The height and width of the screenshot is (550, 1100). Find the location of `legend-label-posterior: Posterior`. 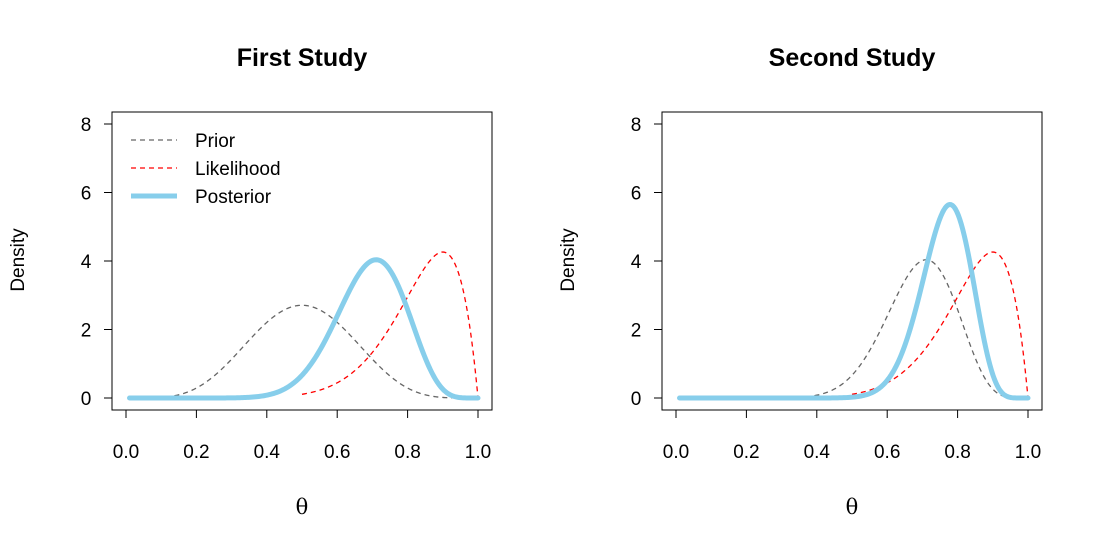

legend-label-posterior: Posterior is located at coordinates (233, 197).